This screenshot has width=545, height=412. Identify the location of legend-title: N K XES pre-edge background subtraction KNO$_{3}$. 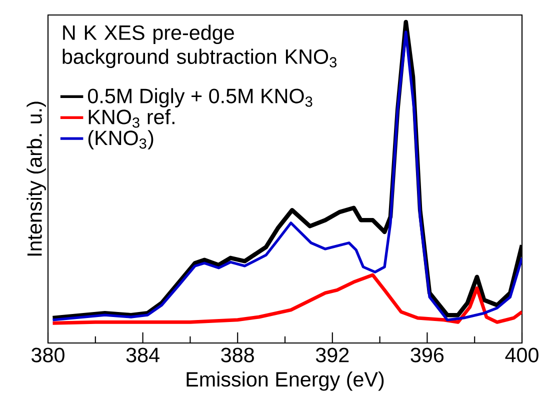
(199, 46).